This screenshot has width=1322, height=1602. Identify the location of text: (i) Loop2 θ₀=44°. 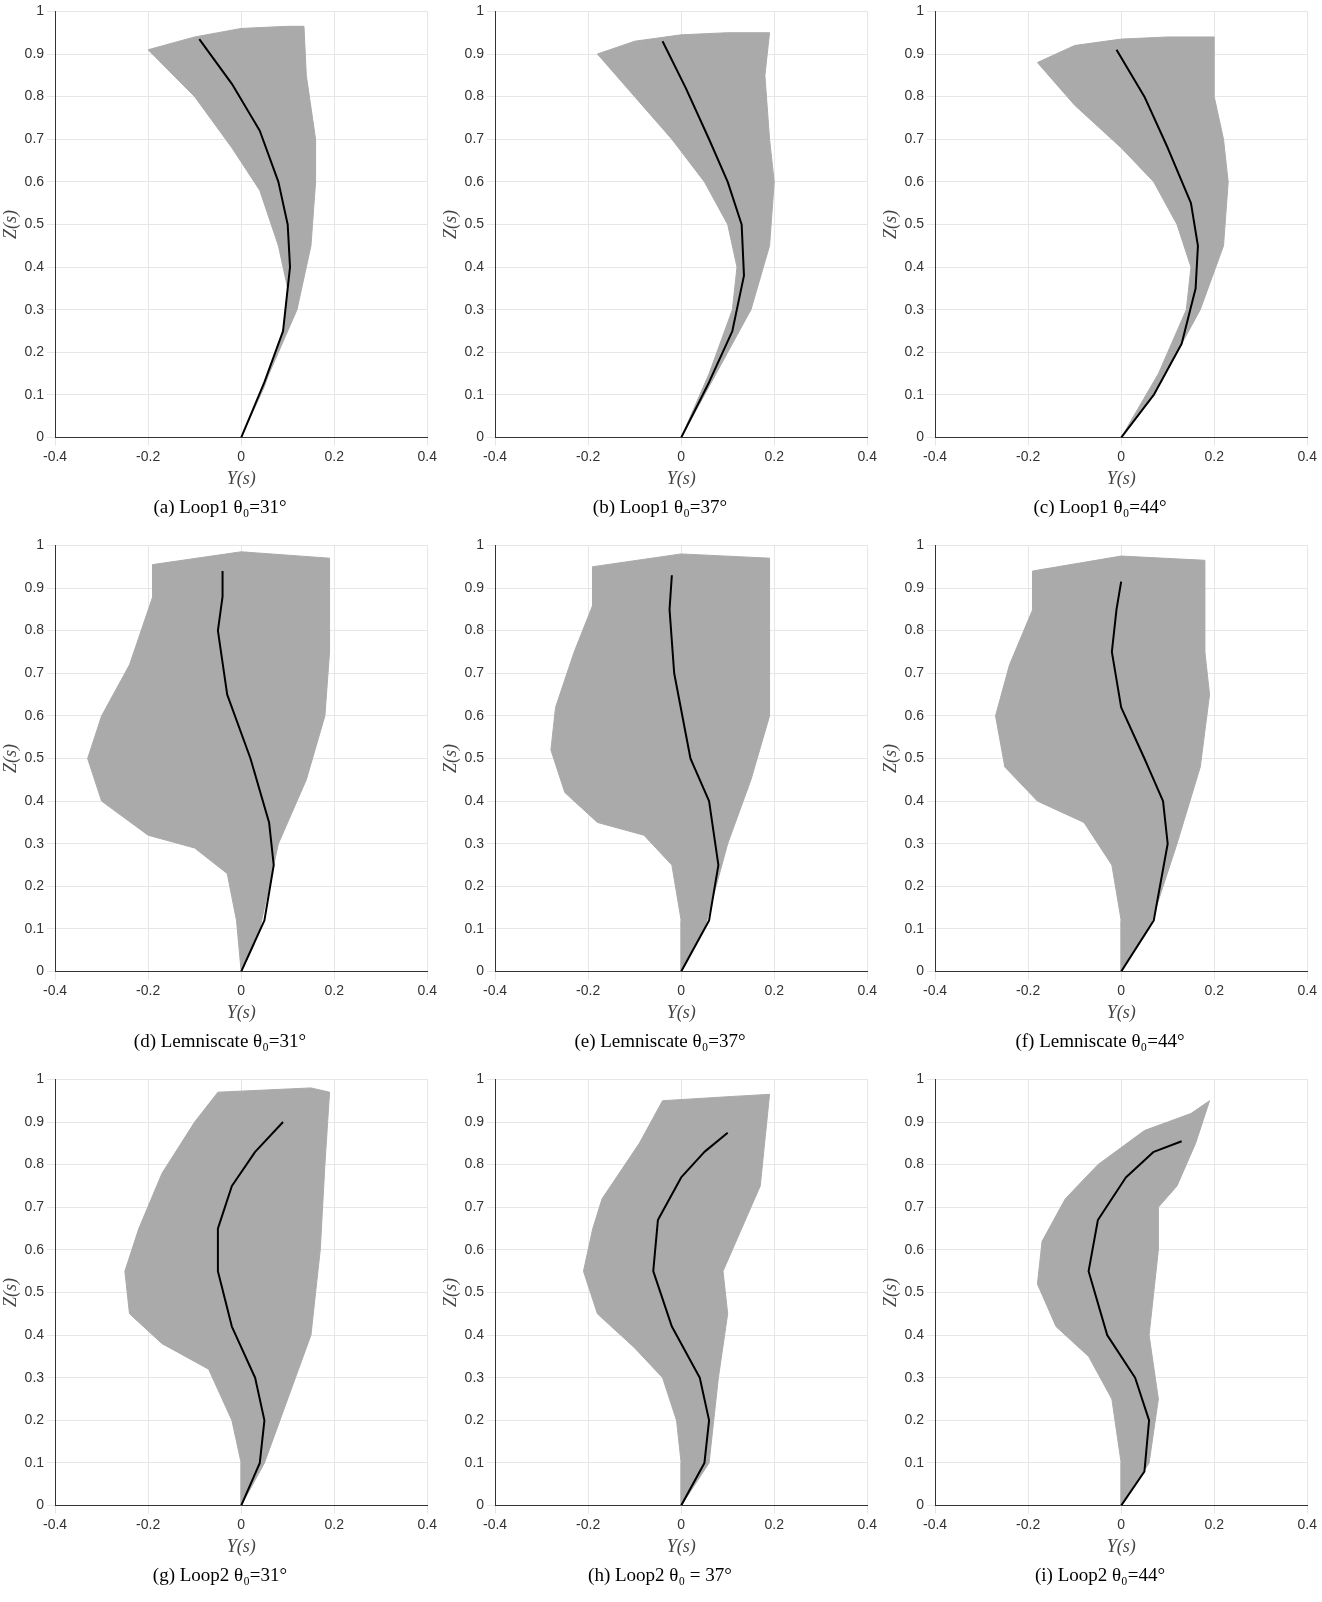
(1100, 1575).